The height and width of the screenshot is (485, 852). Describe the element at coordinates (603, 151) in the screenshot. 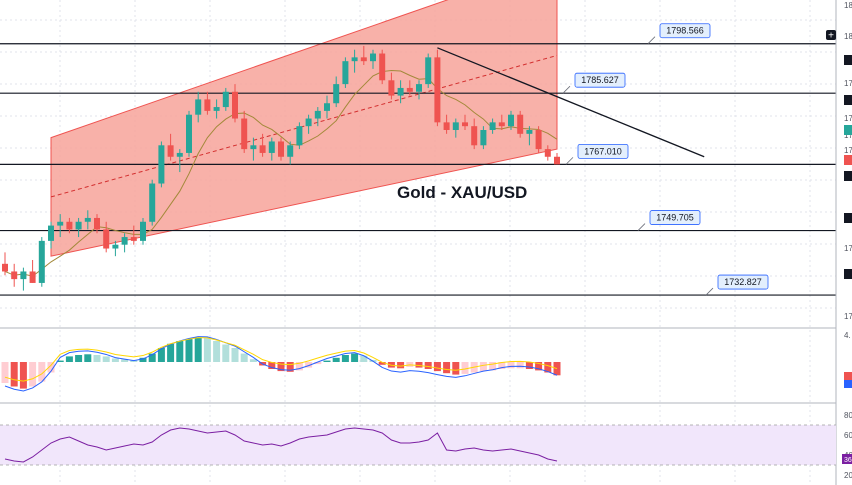

I see `level-label-box` at that location.